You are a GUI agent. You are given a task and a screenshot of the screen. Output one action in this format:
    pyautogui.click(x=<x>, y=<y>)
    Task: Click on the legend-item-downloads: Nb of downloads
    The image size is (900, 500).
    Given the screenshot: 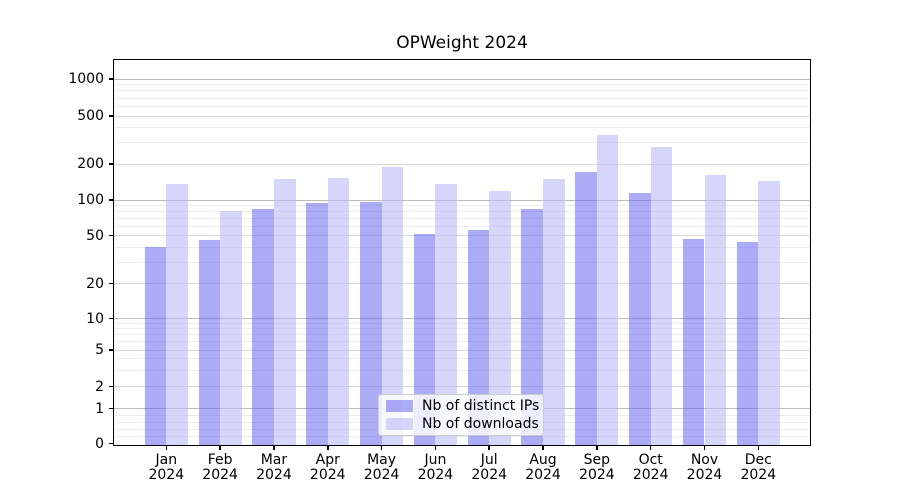 What is the action you would take?
    pyautogui.click(x=464, y=424)
    